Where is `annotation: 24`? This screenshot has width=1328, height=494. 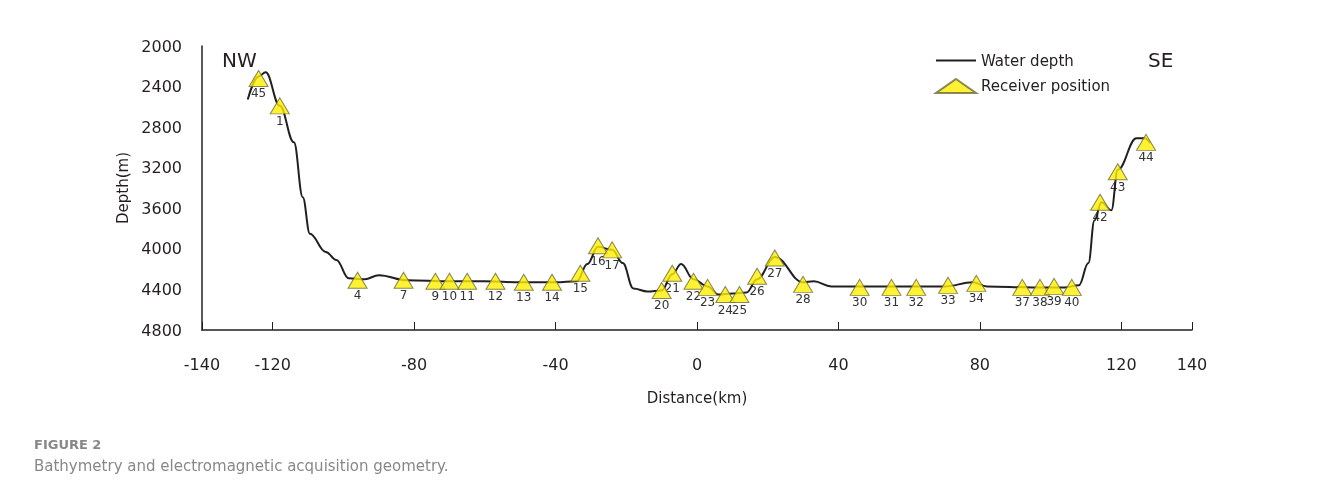 annotation: 24 is located at coordinates (725, 309).